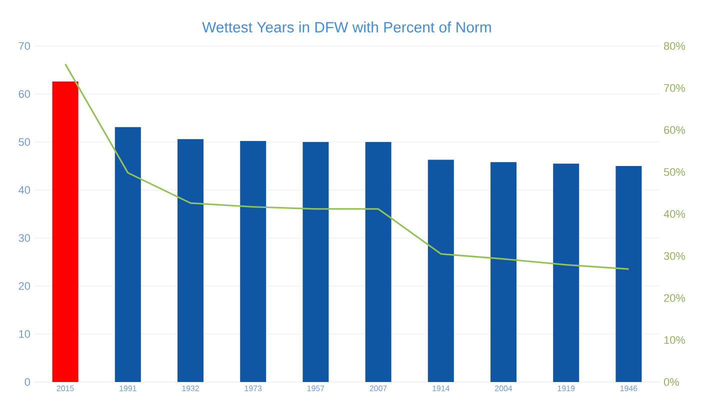 This screenshot has height=412, width=708. What do you see at coordinates (675, 256) in the screenshot?
I see `y2-tick-label: 30%` at bounding box center [675, 256].